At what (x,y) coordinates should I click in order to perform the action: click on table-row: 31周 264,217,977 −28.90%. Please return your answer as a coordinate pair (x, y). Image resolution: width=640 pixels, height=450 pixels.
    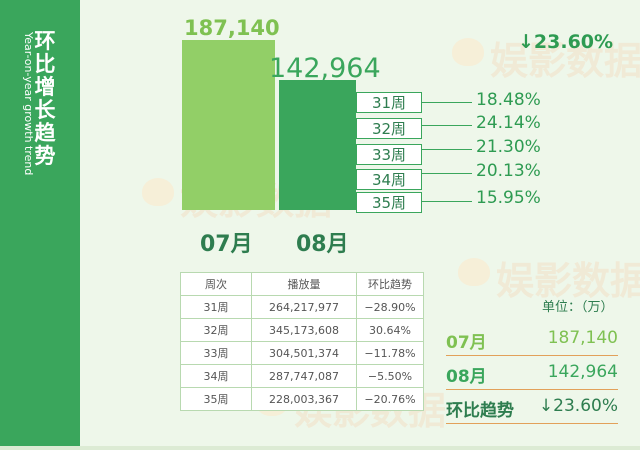
    Looking at the image, I should click on (302, 307).